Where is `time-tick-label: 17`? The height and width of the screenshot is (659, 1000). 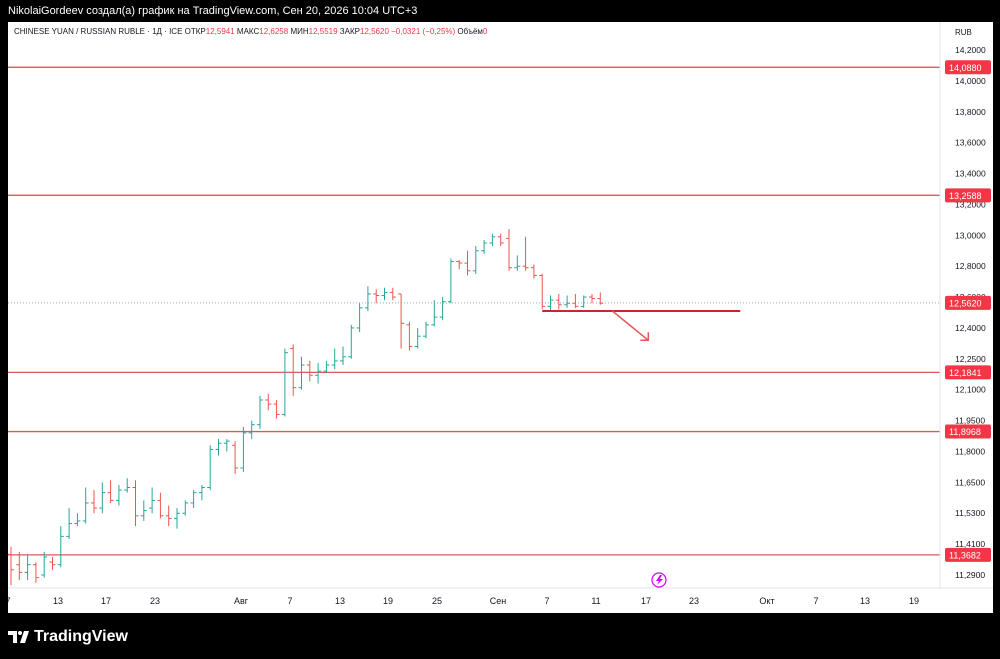
time-tick-label: 17 is located at coordinates (646, 601).